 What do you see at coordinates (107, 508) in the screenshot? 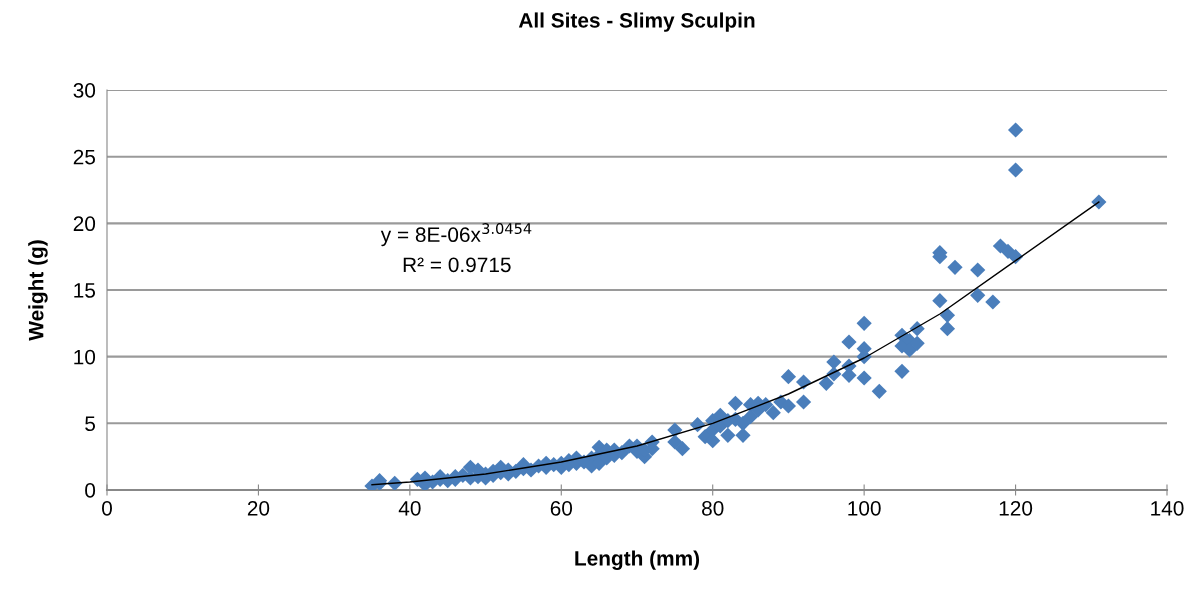
I see `x-tick-label: 0` at bounding box center [107, 508].